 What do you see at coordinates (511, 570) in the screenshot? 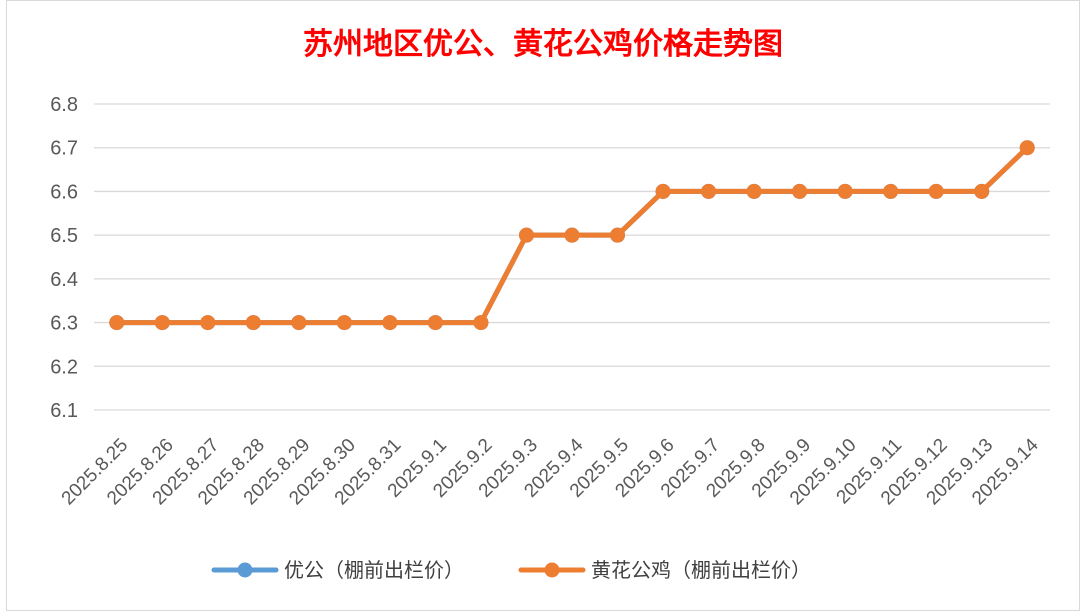
I see `legend: 优公（棚前出栏价） 黄花公鸡（棚前出栏价）` at bounding box center [511, 570].